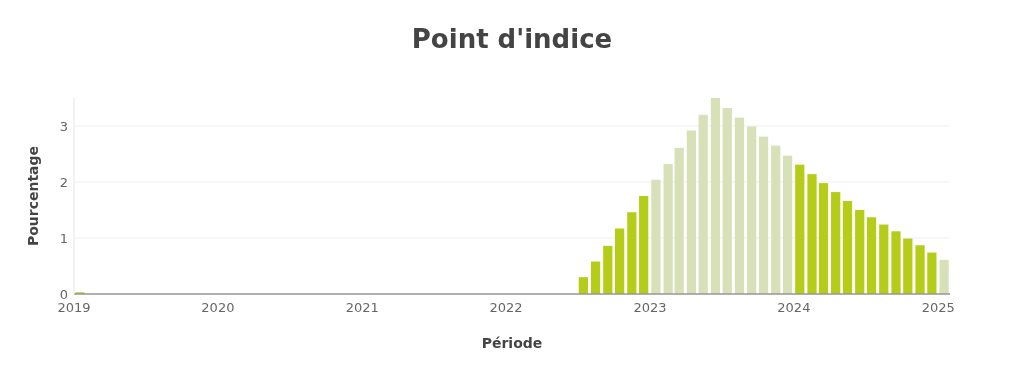 This screenshot has height=372, width=1024. I want to click on x-tick-label: 2019, so click(74, 307).